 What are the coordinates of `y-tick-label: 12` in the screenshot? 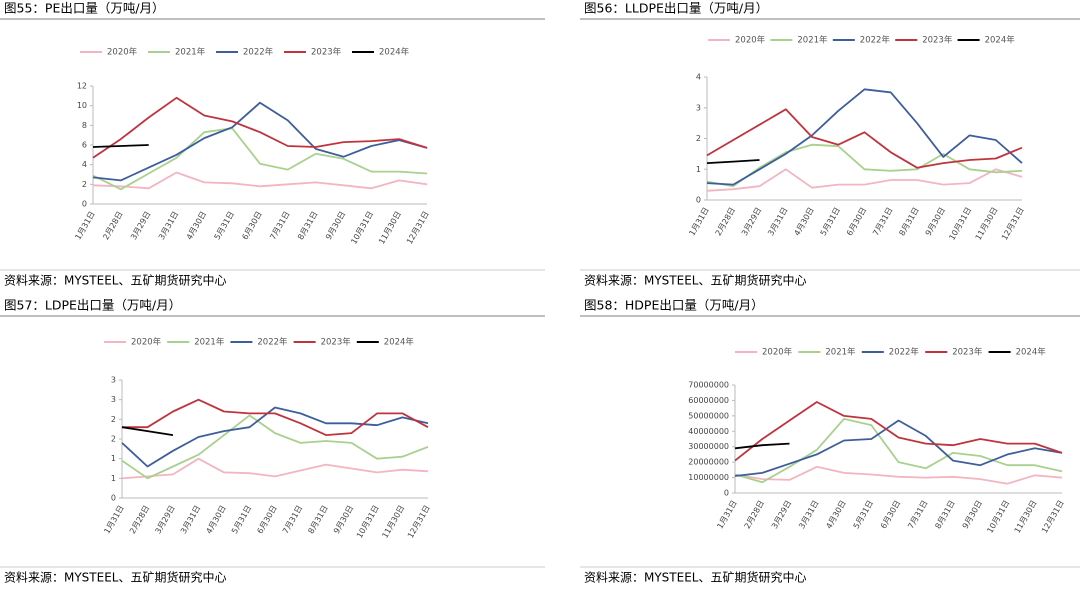 It's located at (82, 86).